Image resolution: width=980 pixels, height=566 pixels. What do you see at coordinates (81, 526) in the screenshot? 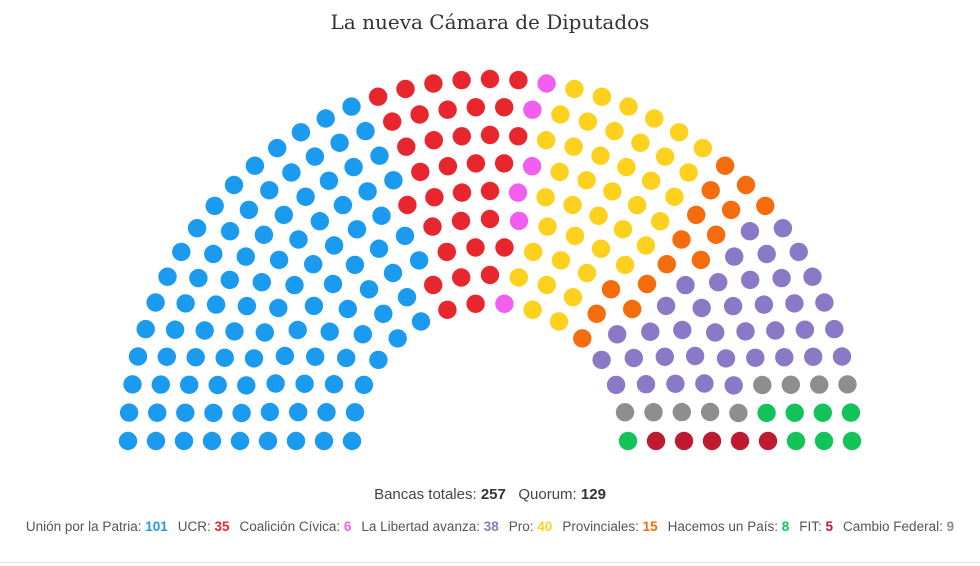
I see `legend-label: Unión por la Patria` at bounding box center [81, 526].